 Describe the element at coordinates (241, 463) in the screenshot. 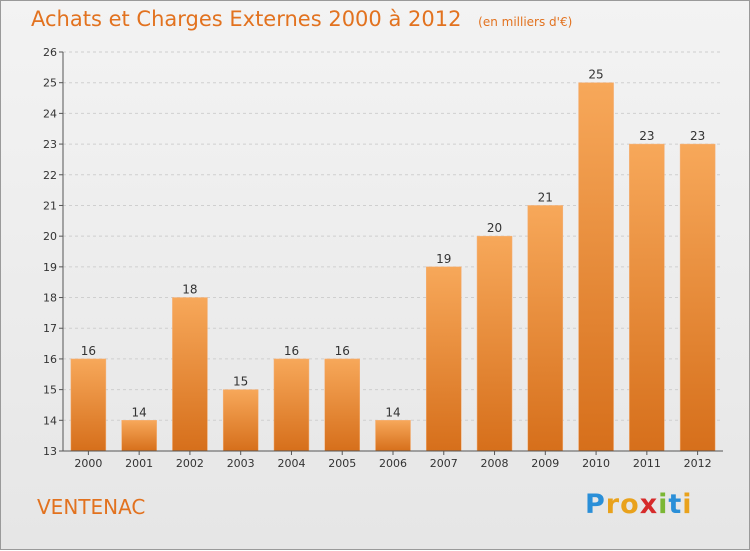

I see `x-tick-label-2003: 2003` at that location.